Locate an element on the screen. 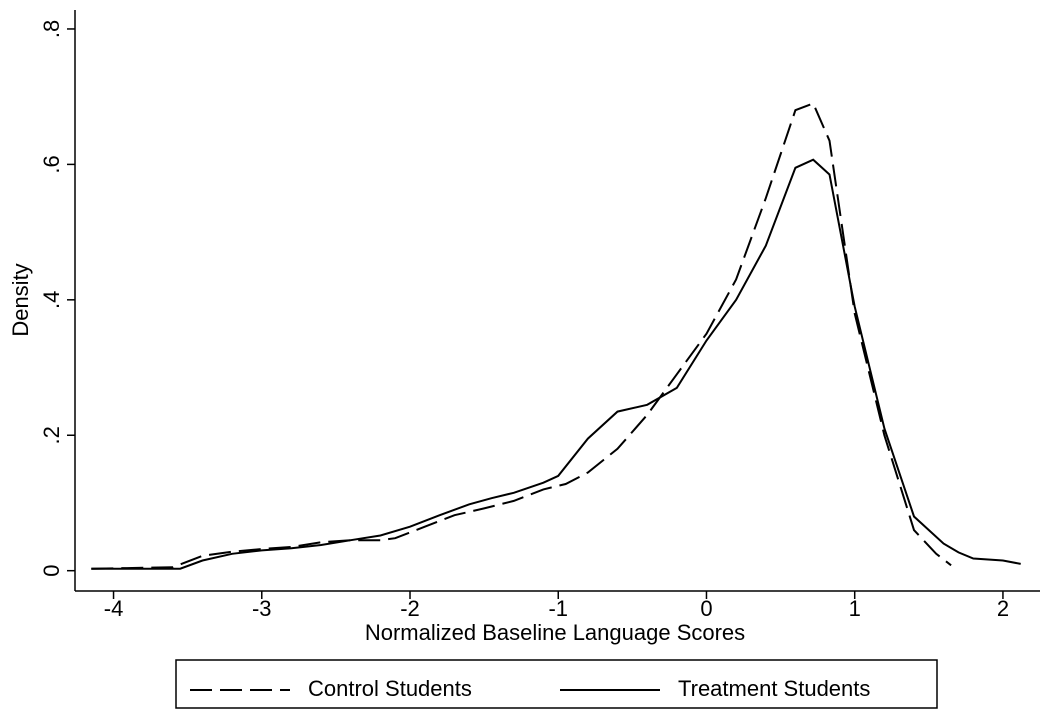 The width and height of the screenshot is (1042, 710). y-axis-label: Density is located at coordinates (20, 299).